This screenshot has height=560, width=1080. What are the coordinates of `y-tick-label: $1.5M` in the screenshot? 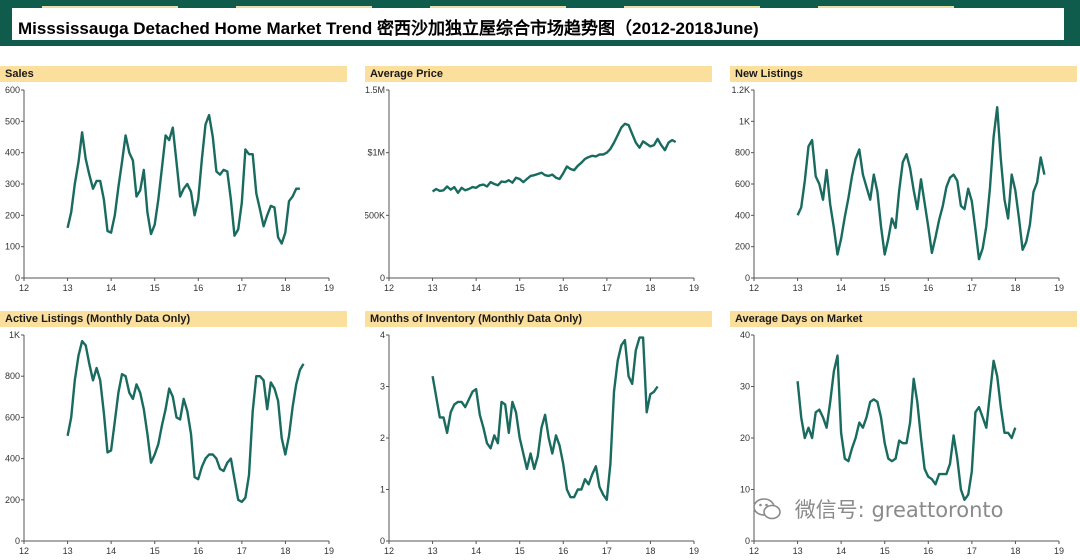 It's located at (375, 90).